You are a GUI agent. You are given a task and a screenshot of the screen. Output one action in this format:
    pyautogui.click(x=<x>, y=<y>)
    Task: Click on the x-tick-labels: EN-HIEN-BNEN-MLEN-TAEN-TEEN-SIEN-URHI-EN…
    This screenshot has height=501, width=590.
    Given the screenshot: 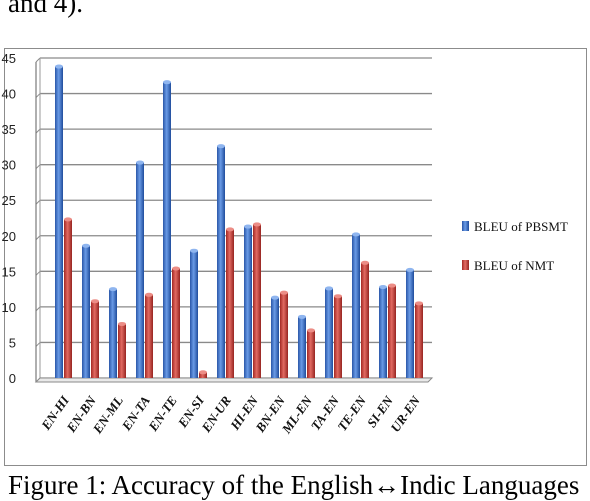 What is the action you would take?
    pyautogui.click(x=231, y=414)
    